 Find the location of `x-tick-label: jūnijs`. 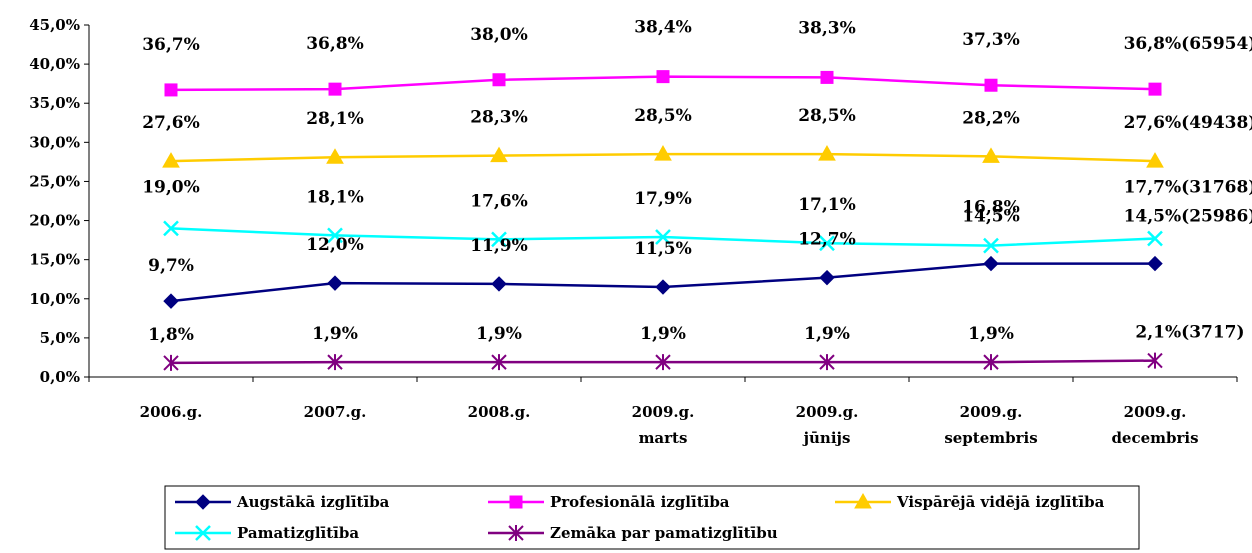

x-tick-label: jūnijs is located at coordinates (826, 438).